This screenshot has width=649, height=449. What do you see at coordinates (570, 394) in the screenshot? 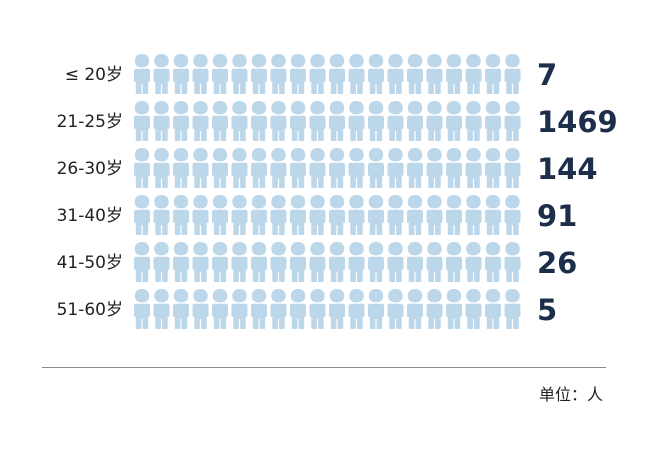
I see `unit-note: 单位：人` at bounding box center [570, 394].